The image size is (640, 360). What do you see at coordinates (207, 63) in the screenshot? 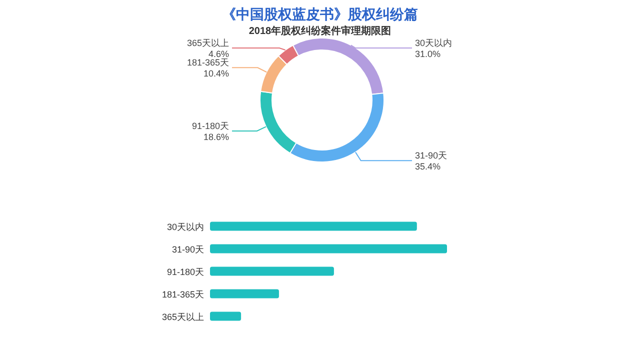
I see `slice-label: 181-365天` at bounding box center [207, 63].